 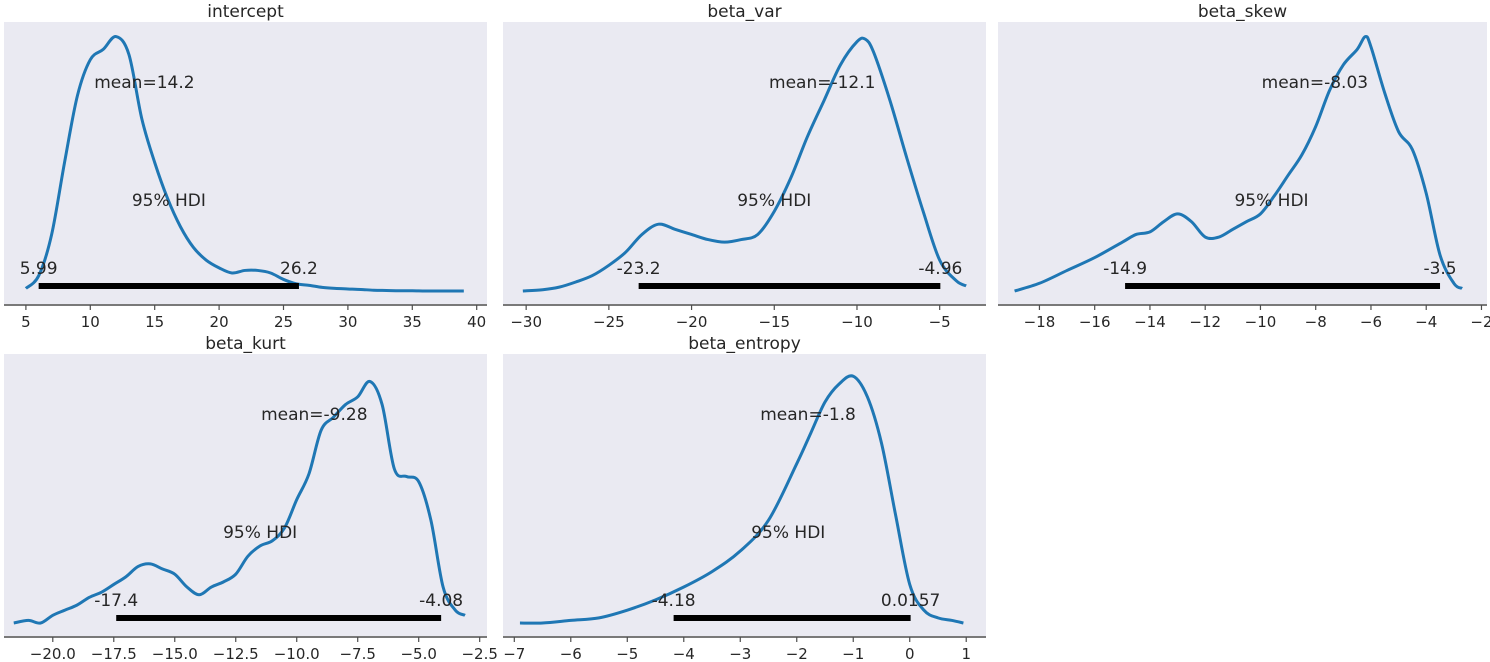 What do you see at coordinates (236, 653) in the screenshot?
I see `x-tick-label: −12.5` at bounding box center [236, 653].